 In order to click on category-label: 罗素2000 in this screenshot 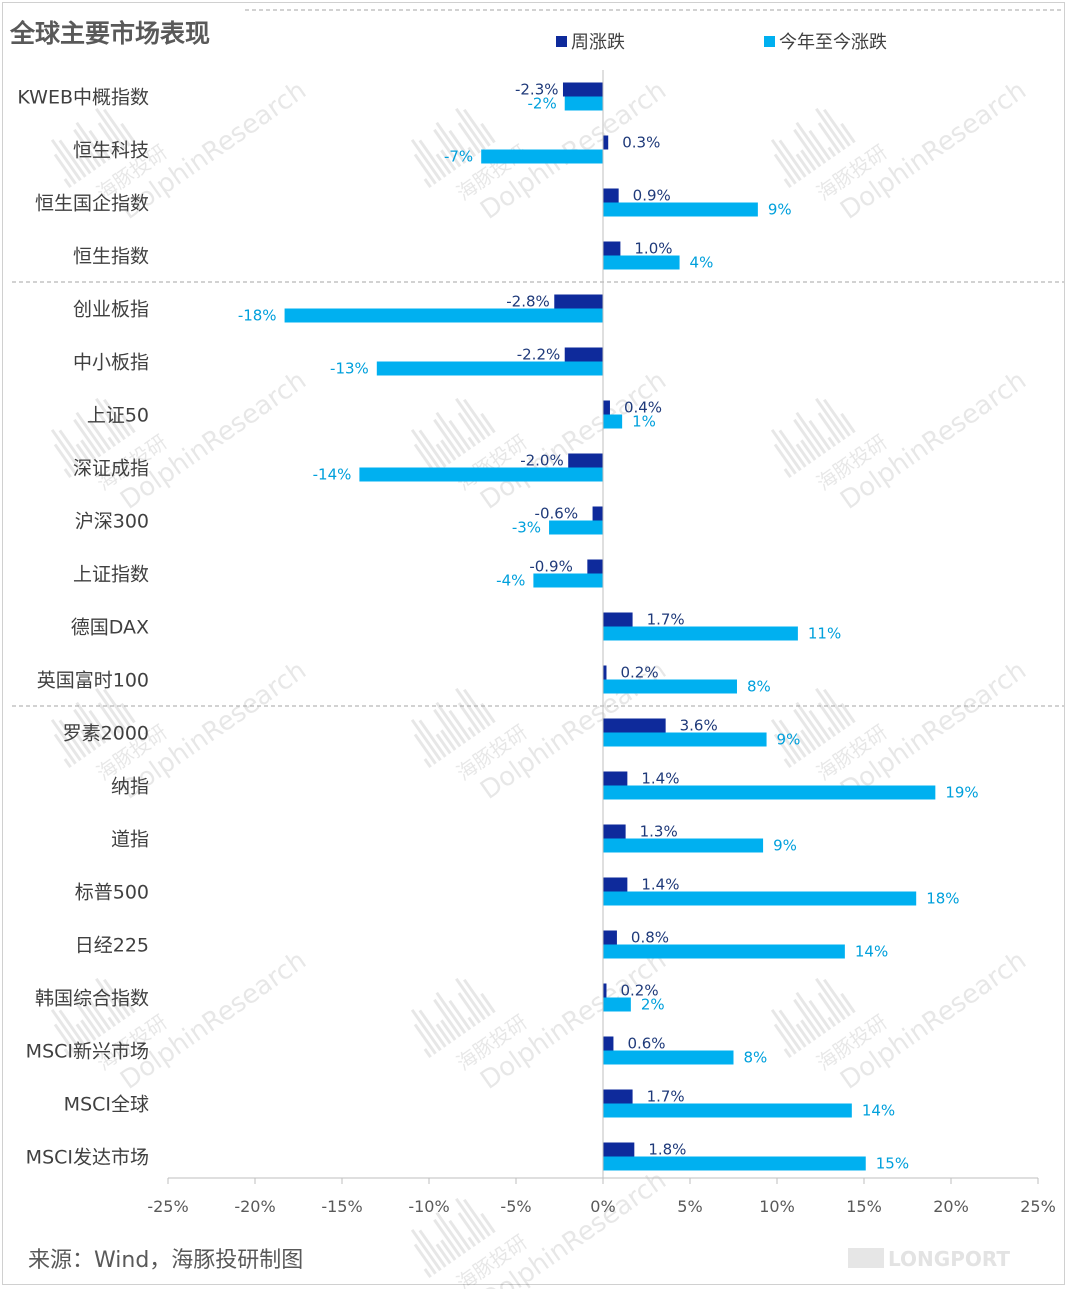, I will do `click(106, 734)`.